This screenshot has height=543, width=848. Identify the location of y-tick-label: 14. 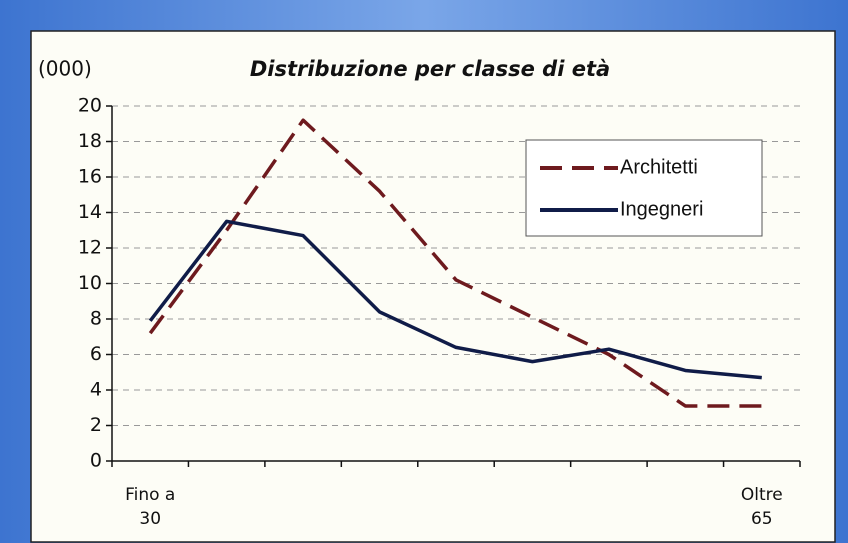
(90, 212).